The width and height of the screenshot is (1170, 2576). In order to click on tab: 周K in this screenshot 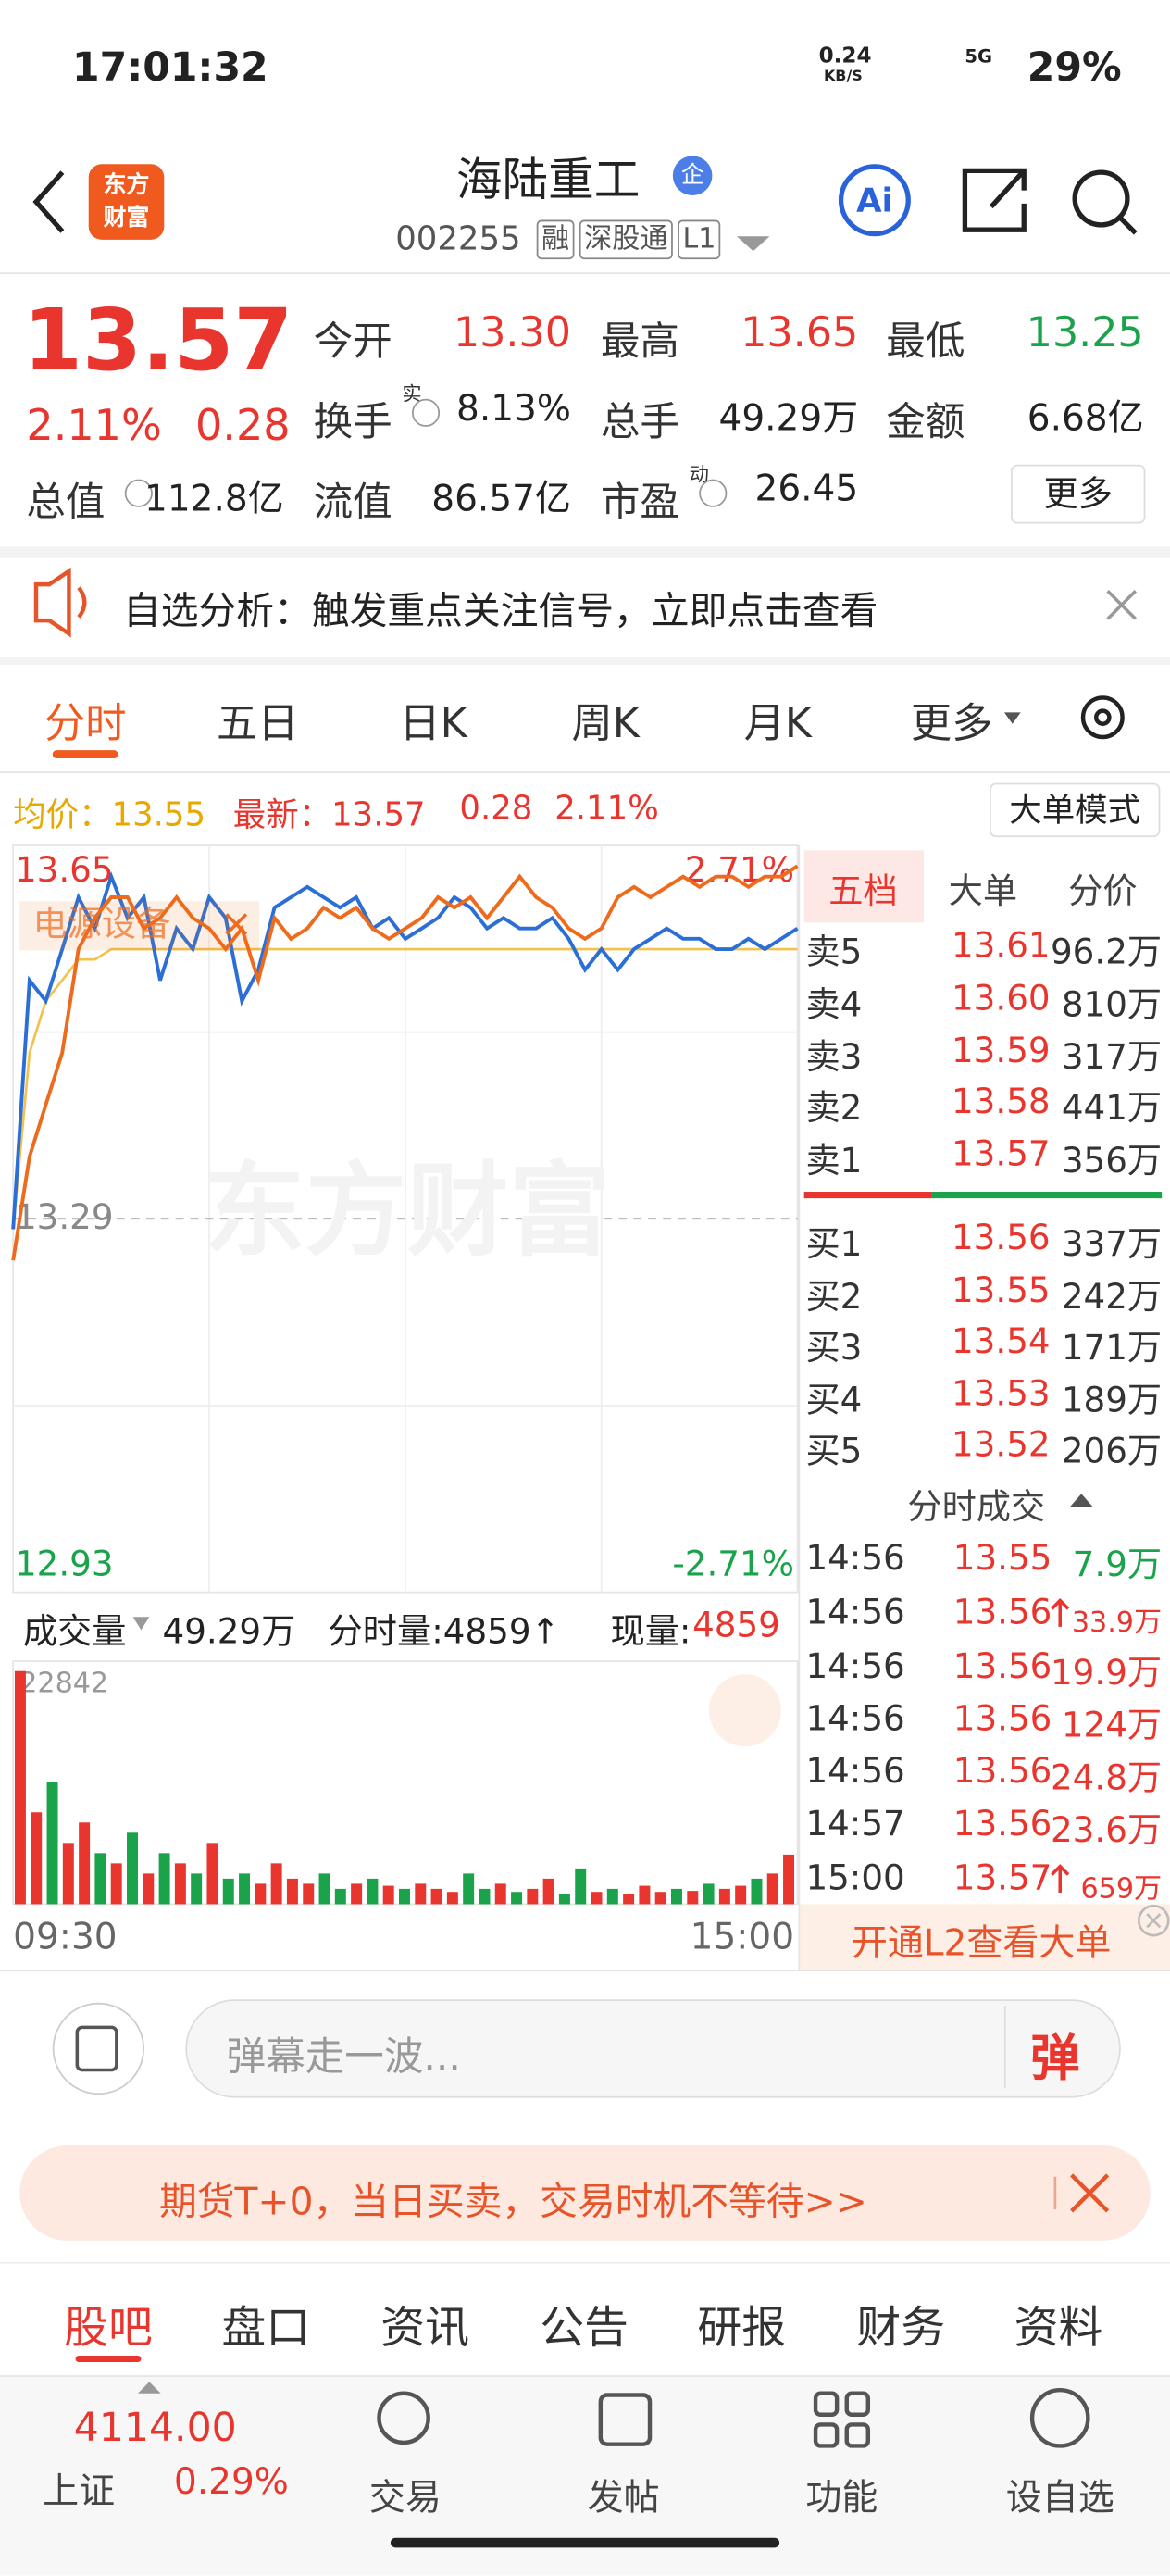, I will do `click(605, 723)`.